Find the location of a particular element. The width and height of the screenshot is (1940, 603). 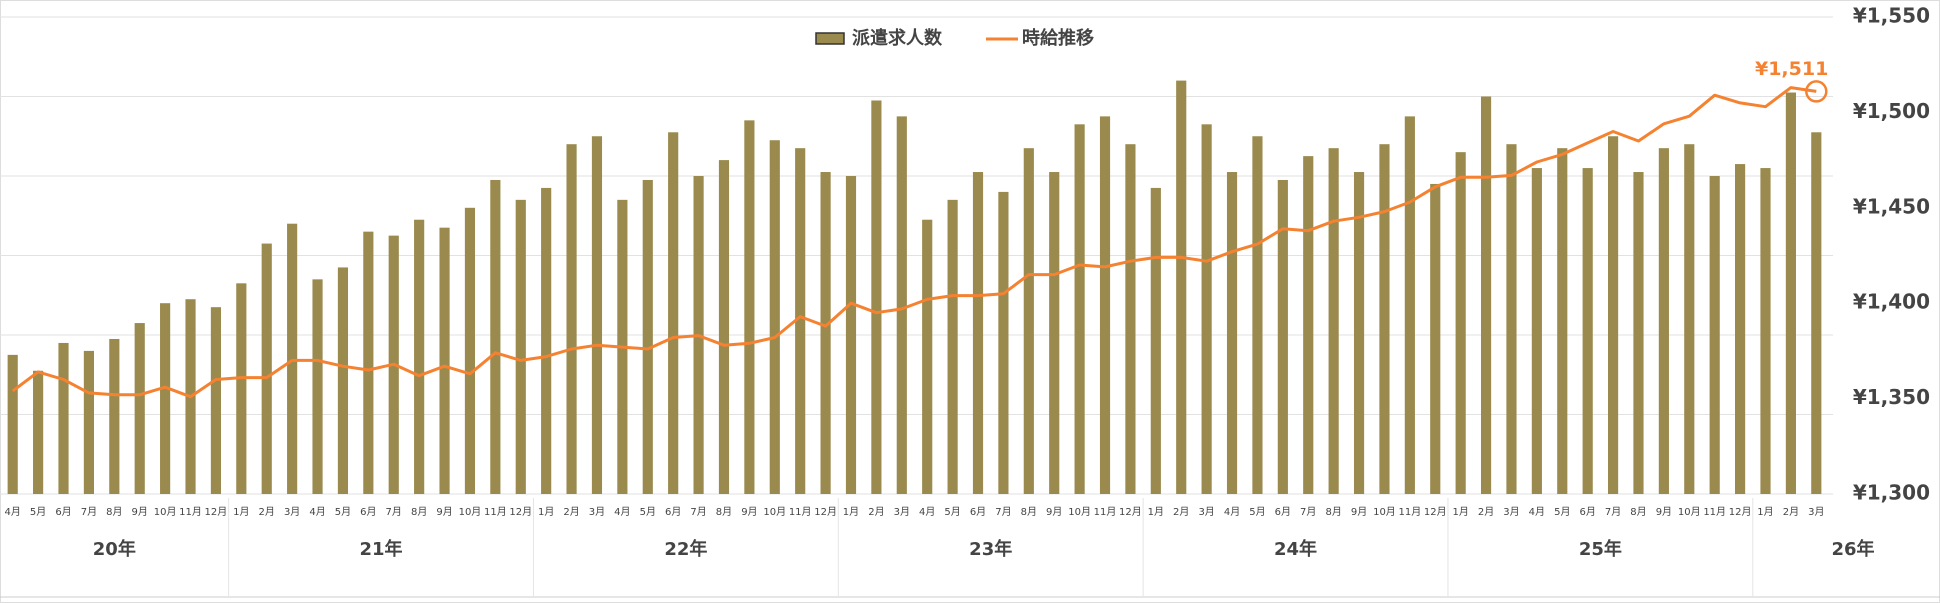

y2-tick-label: ¥1,300 is located at coordinates (1891, 493).